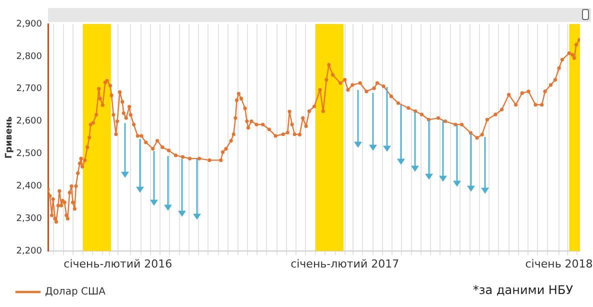 The width and height of the screenshot is (593, 307). What do you see at coordinates (345, 263) in the screenshot?
I see `x-tick-label: січень-лютий 2017` at bounding box center [345, 263].